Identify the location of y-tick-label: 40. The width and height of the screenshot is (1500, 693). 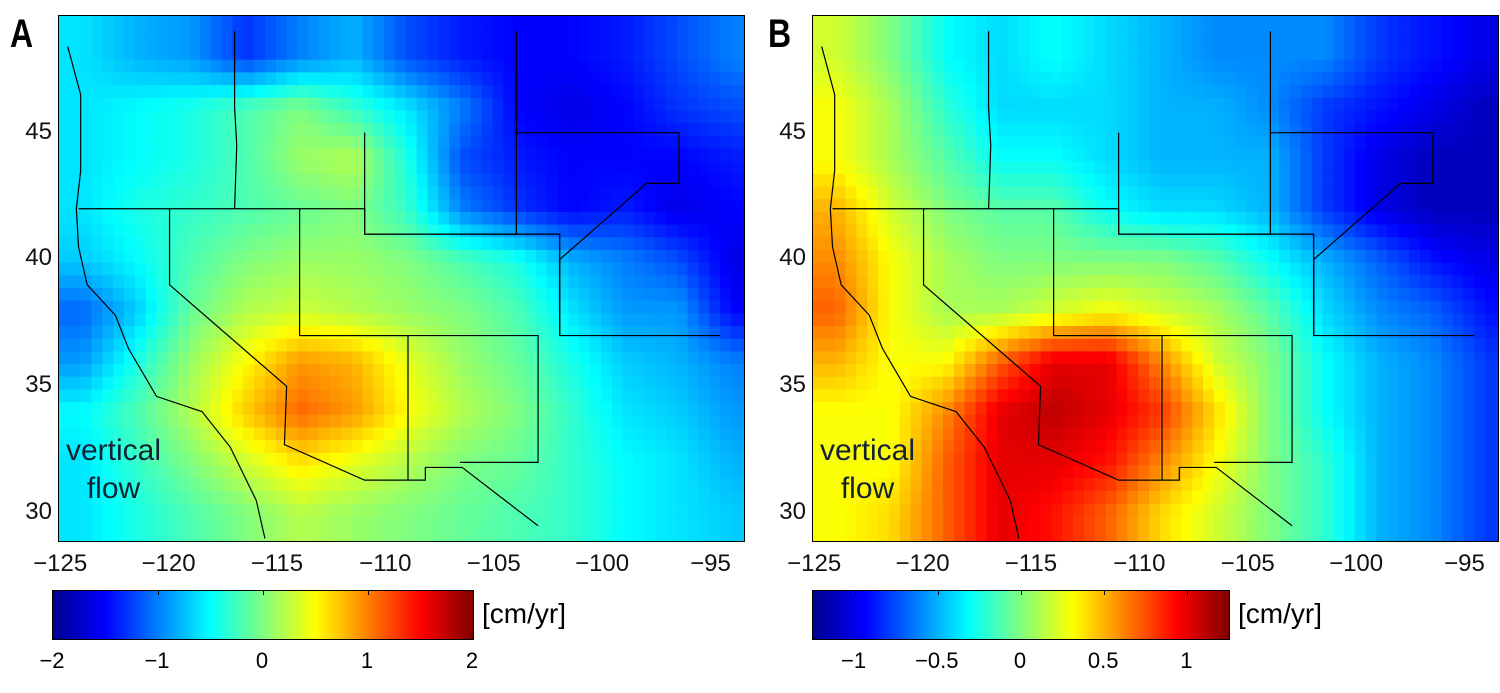
(38, 258).